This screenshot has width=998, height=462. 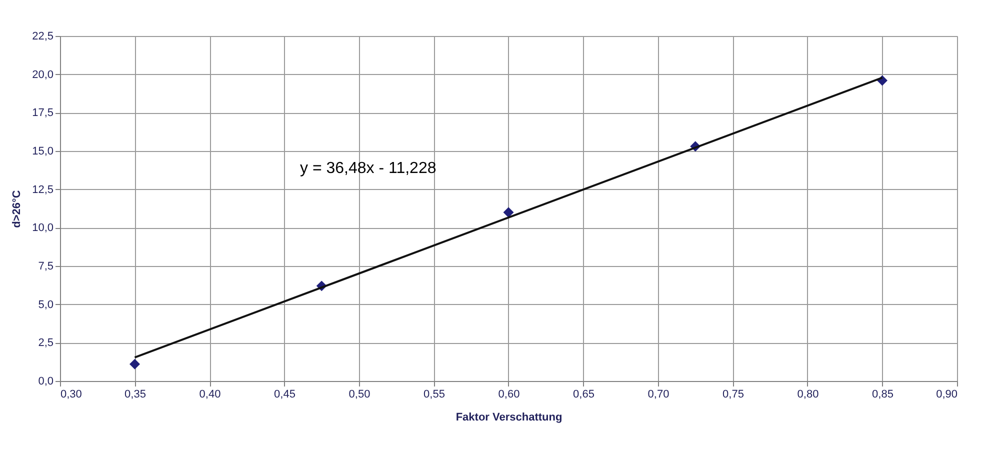 What do you see at coordinates (509, 394) in the screenshot?
I see `x-tick-label: 0,60` at bounding box center [509, 394].